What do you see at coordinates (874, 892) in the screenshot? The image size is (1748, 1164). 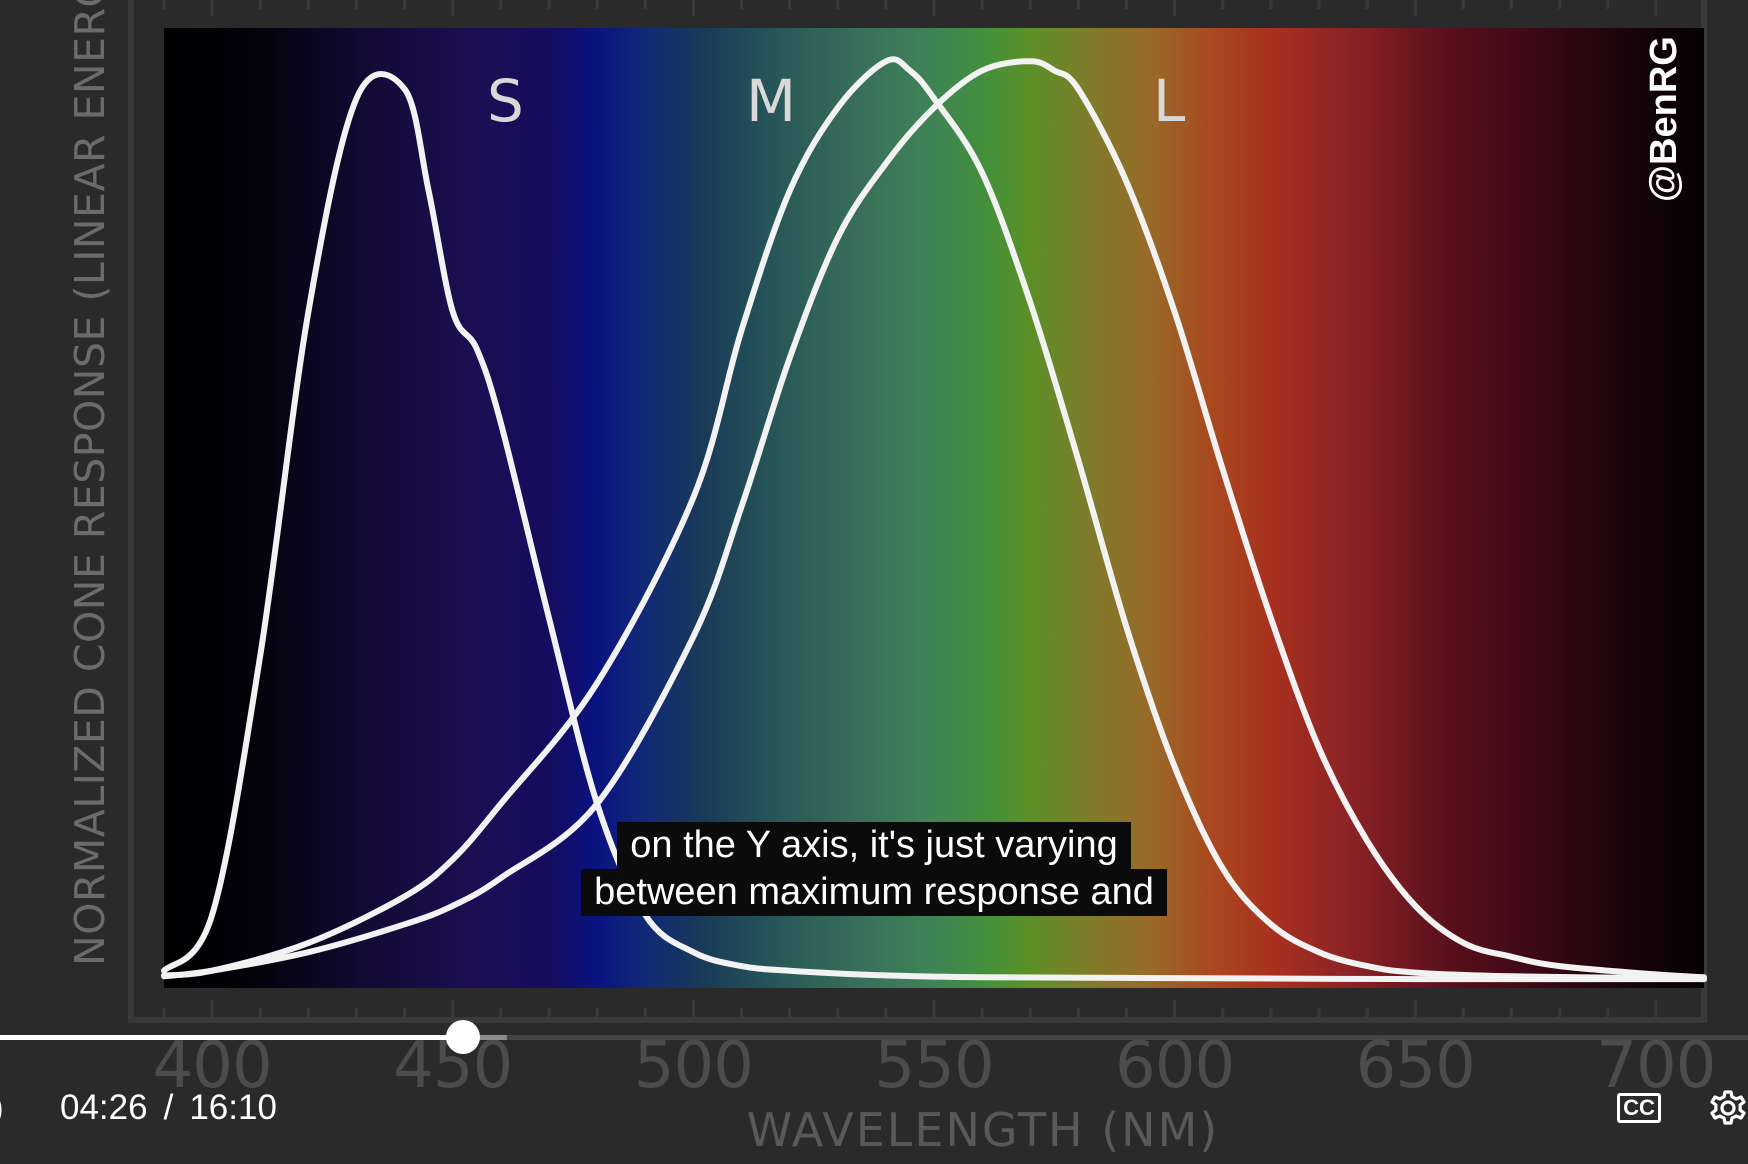 I see `subtitle-line-2: between maximum response and` at bounding box center [874, 892].